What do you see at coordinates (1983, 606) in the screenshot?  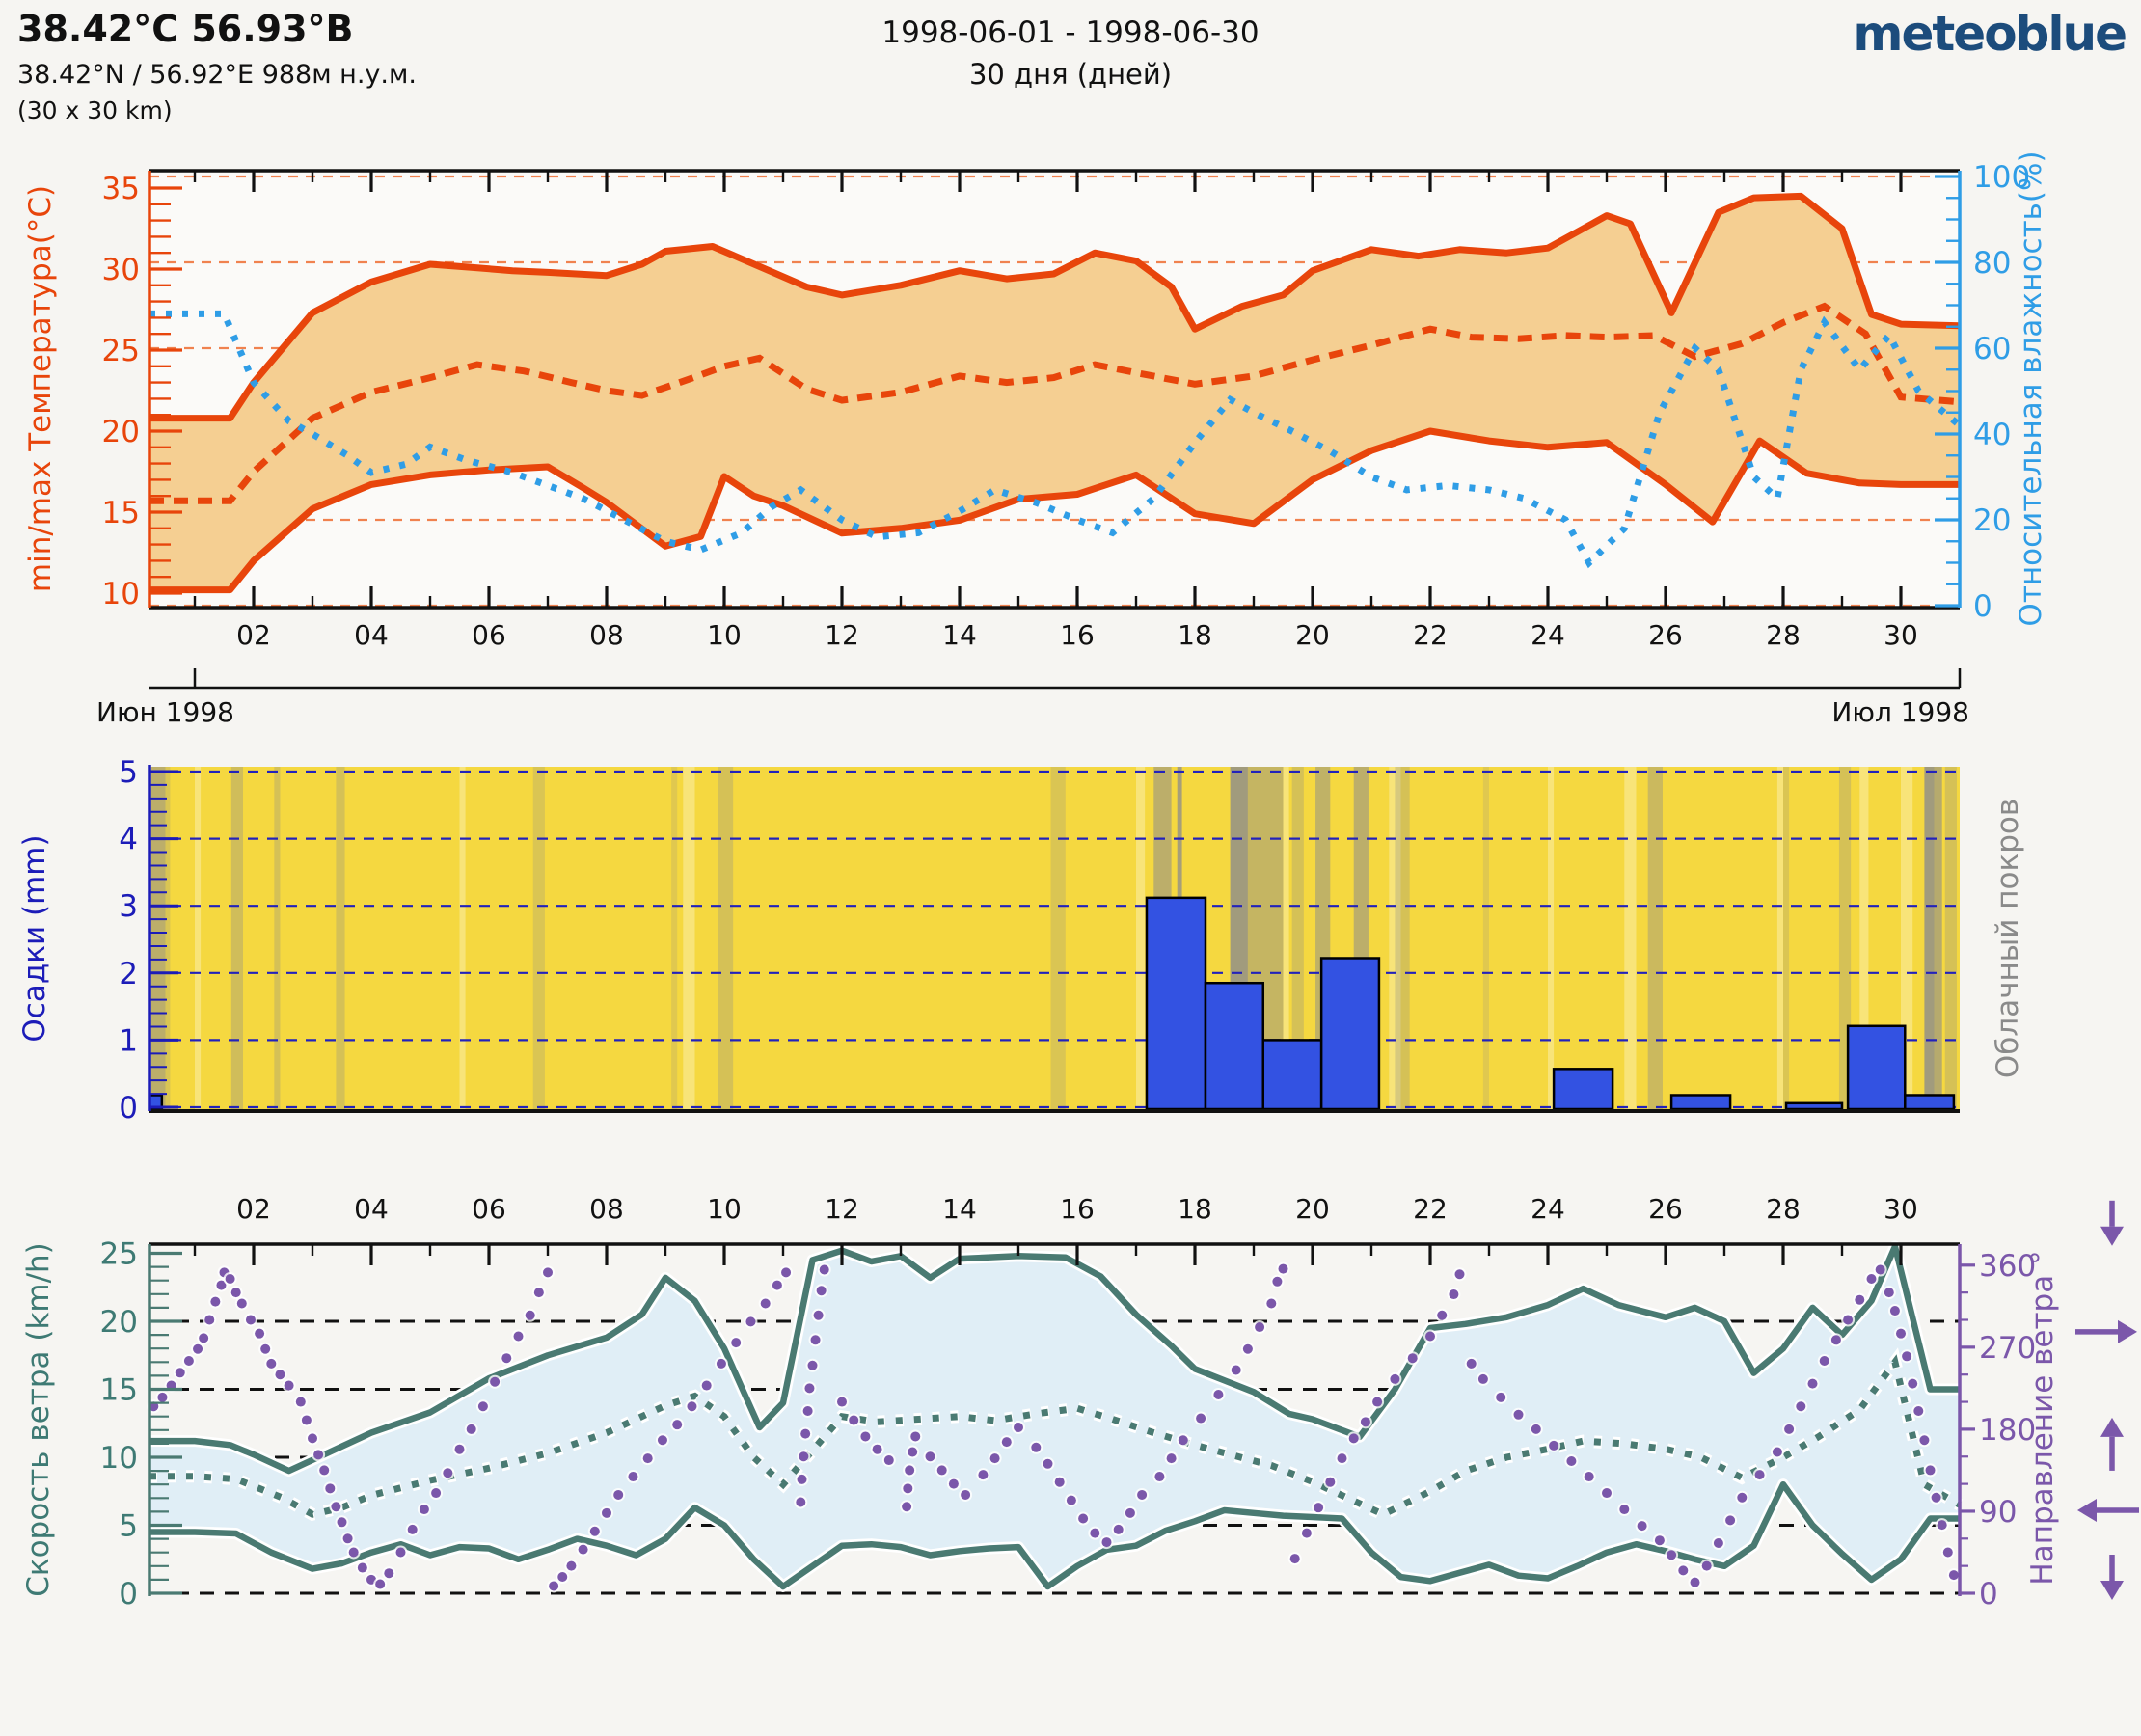 I see `humidity-tick-label: 0` at bounding box center [1983, 606].